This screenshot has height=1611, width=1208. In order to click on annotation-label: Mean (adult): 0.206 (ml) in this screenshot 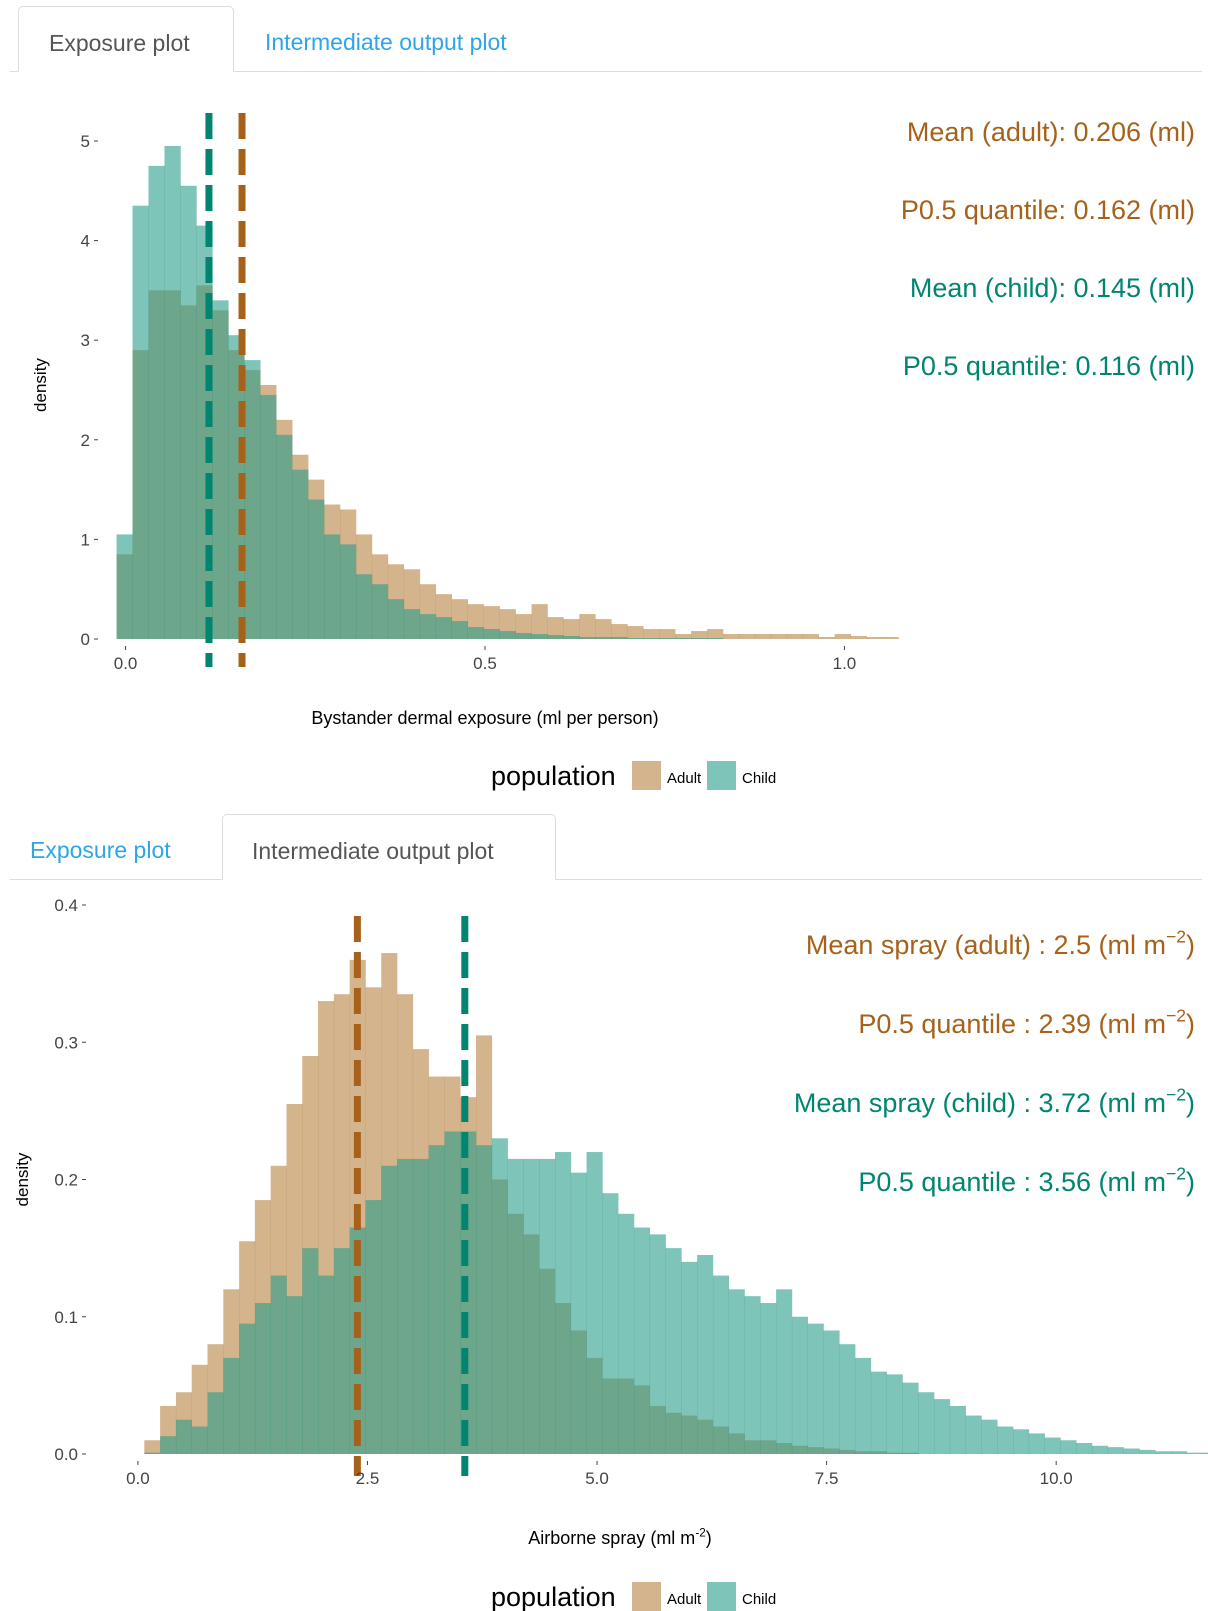, I will do `click(1051, 132)`.